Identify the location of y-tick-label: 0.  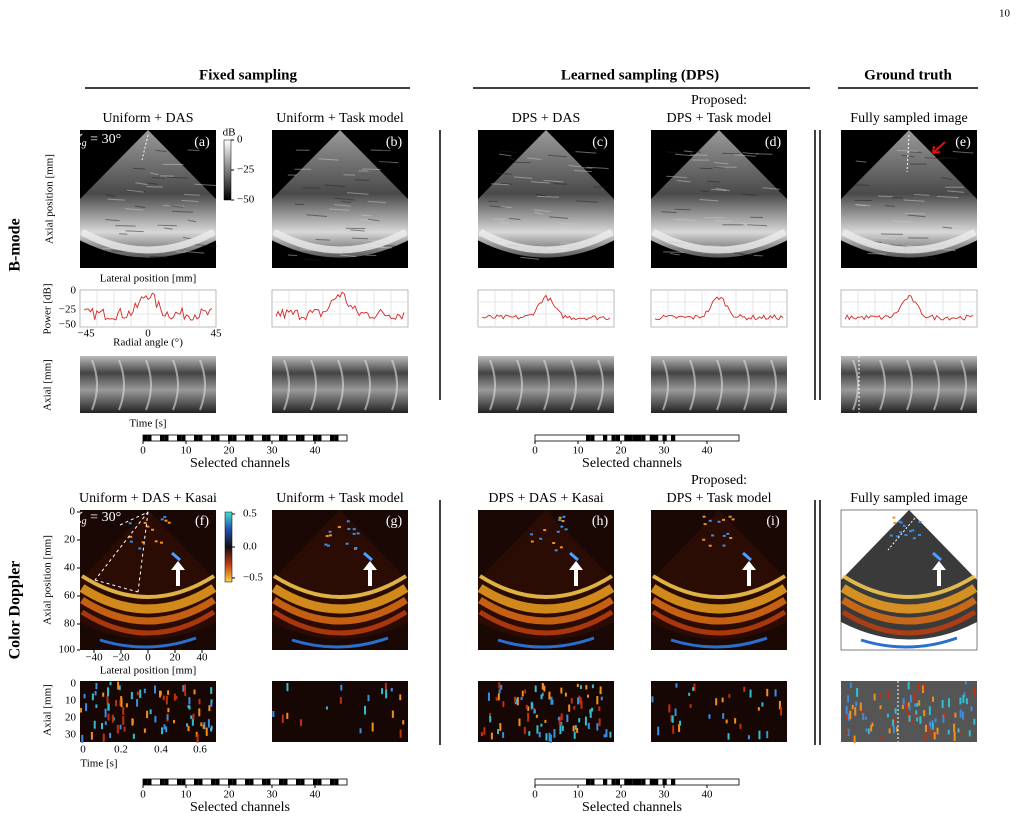
(74, 684).